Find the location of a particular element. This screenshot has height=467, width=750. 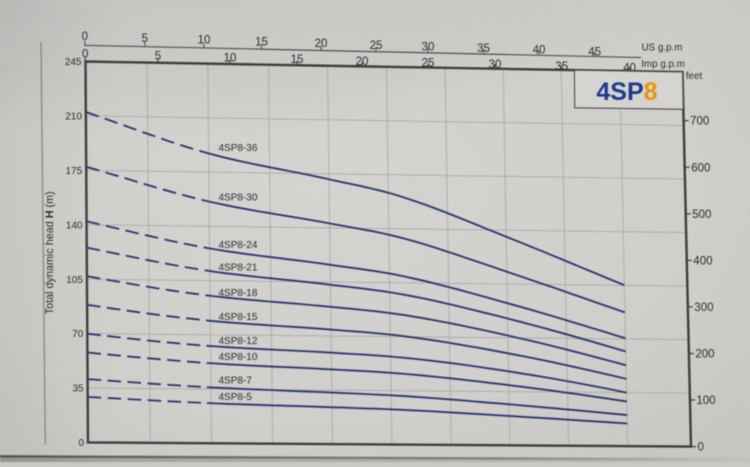

svg-text: 4SP8-18 is located at coordinates (238, 293).